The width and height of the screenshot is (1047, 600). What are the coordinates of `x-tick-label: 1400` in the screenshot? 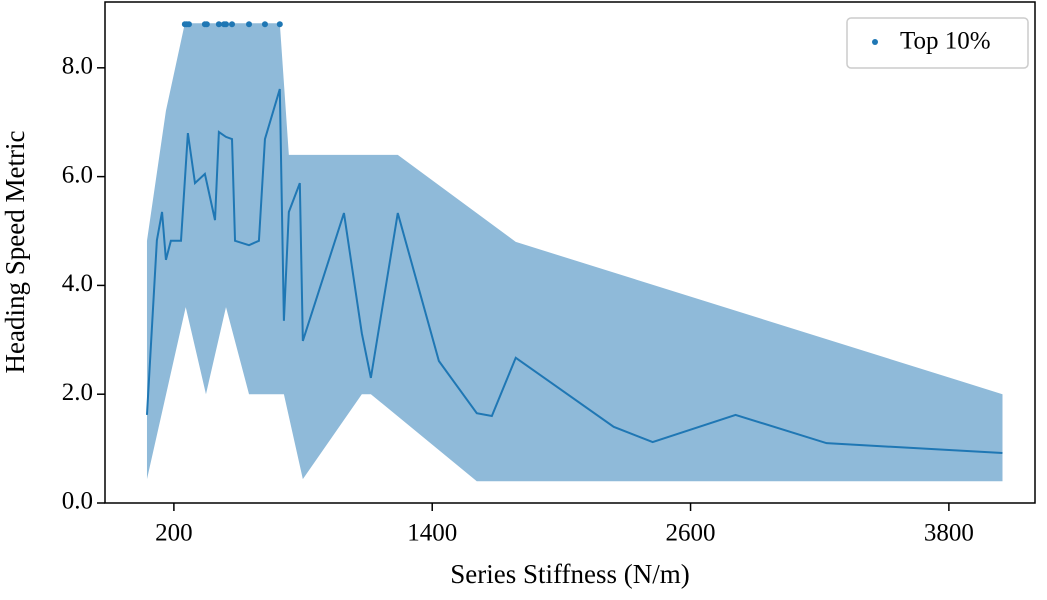 It's located at (432, 533).